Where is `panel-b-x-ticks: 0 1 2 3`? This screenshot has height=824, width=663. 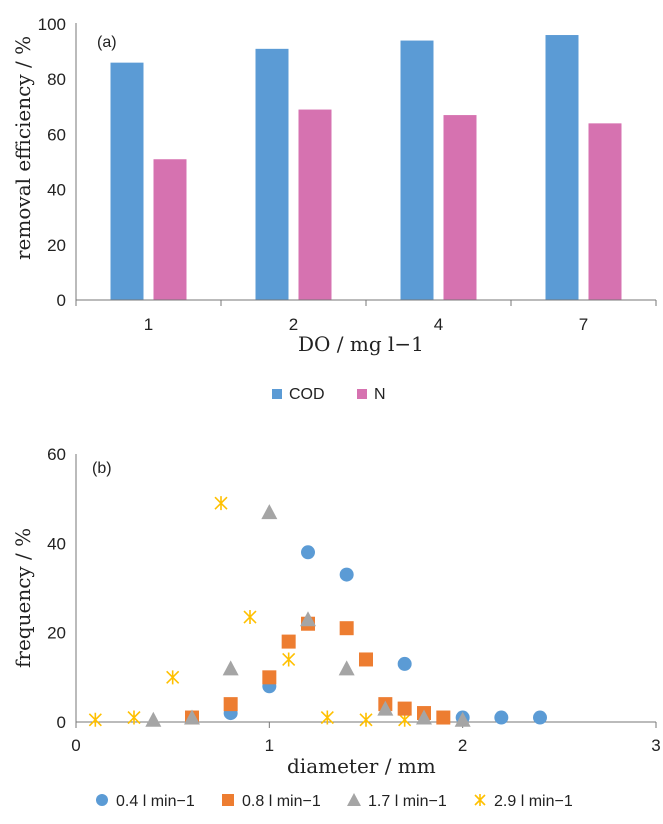 panel-b-x-ticks: 0 1 2 3 is located at coordinates (366, 738).